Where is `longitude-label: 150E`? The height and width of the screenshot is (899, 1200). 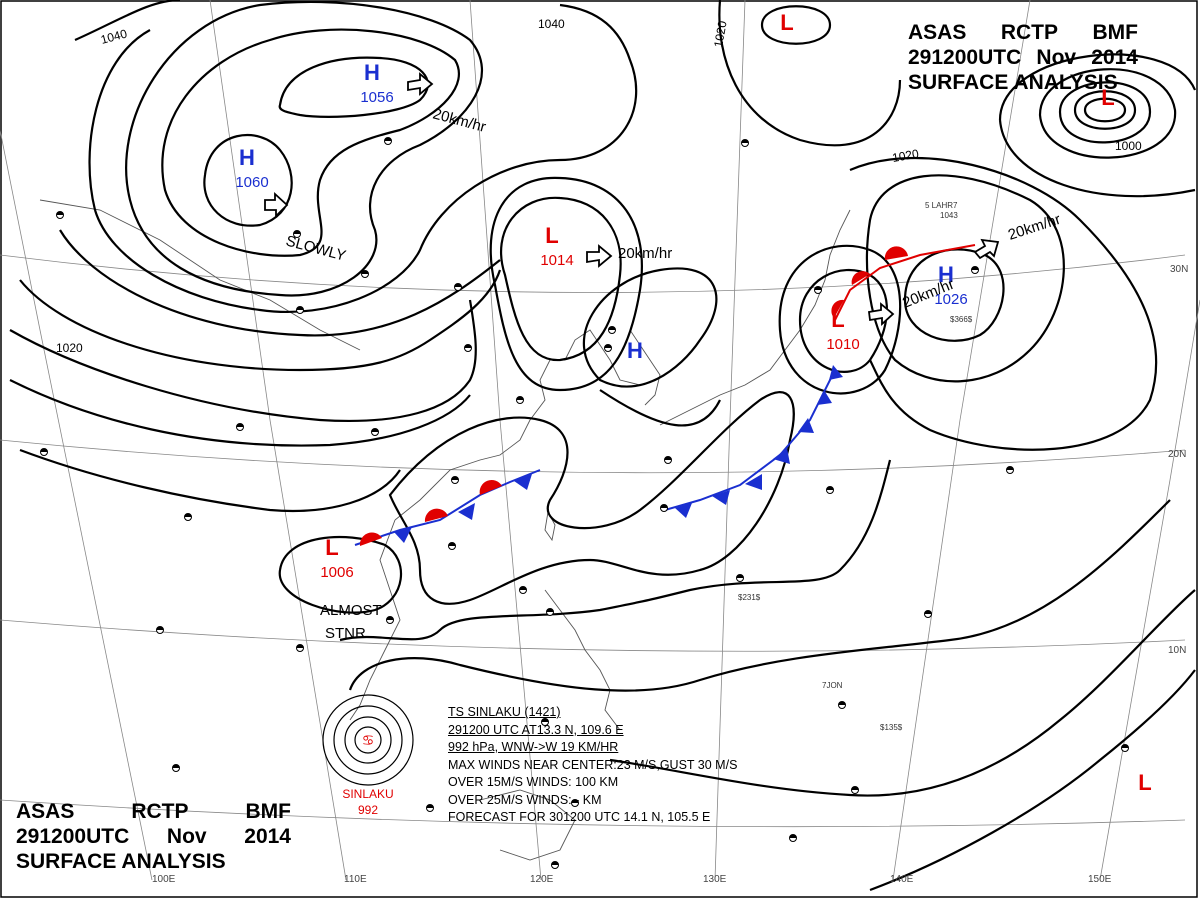
longitude-label: 150E is located at coordinates (1100, 879).